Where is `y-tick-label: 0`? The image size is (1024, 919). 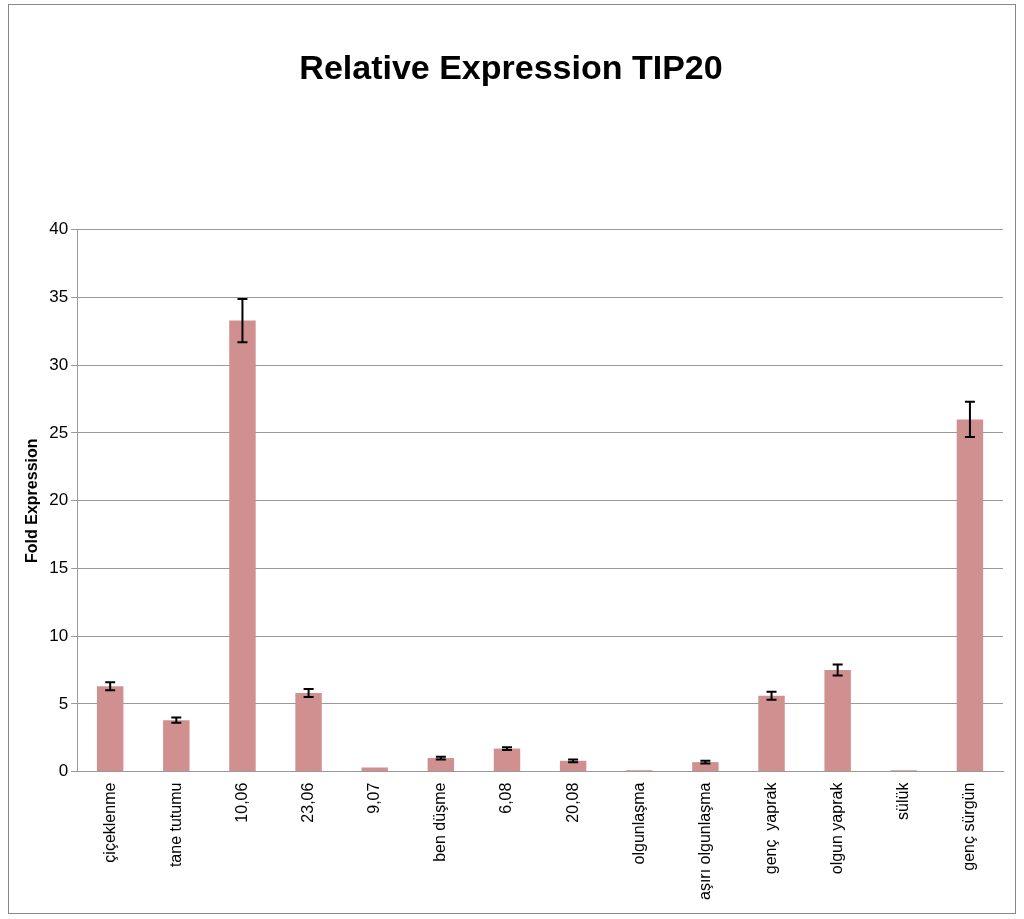
y-tick-label: 0 is located at coordinates (63, 771).